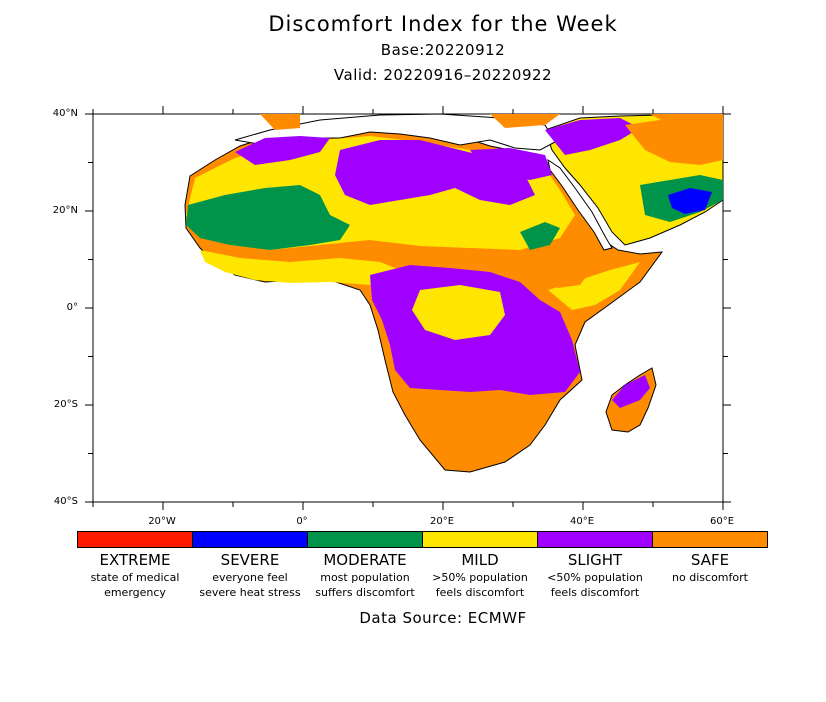  What do you see at coordinates (443, 24) in the screenshot?
I see `map-title: Discomfort Index for the Week` at bounding box center [443, 24].